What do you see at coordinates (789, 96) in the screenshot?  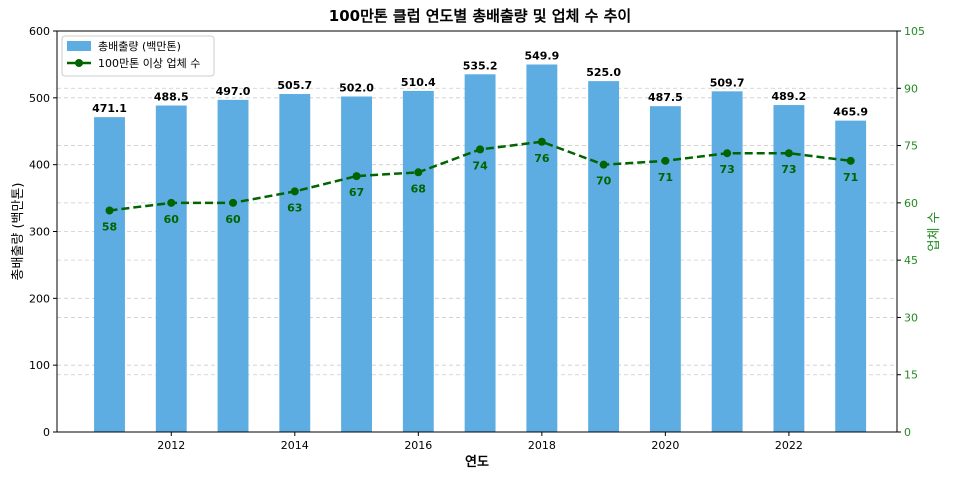 I see `bar-label: 489.2` at bounding box center [789, 96].